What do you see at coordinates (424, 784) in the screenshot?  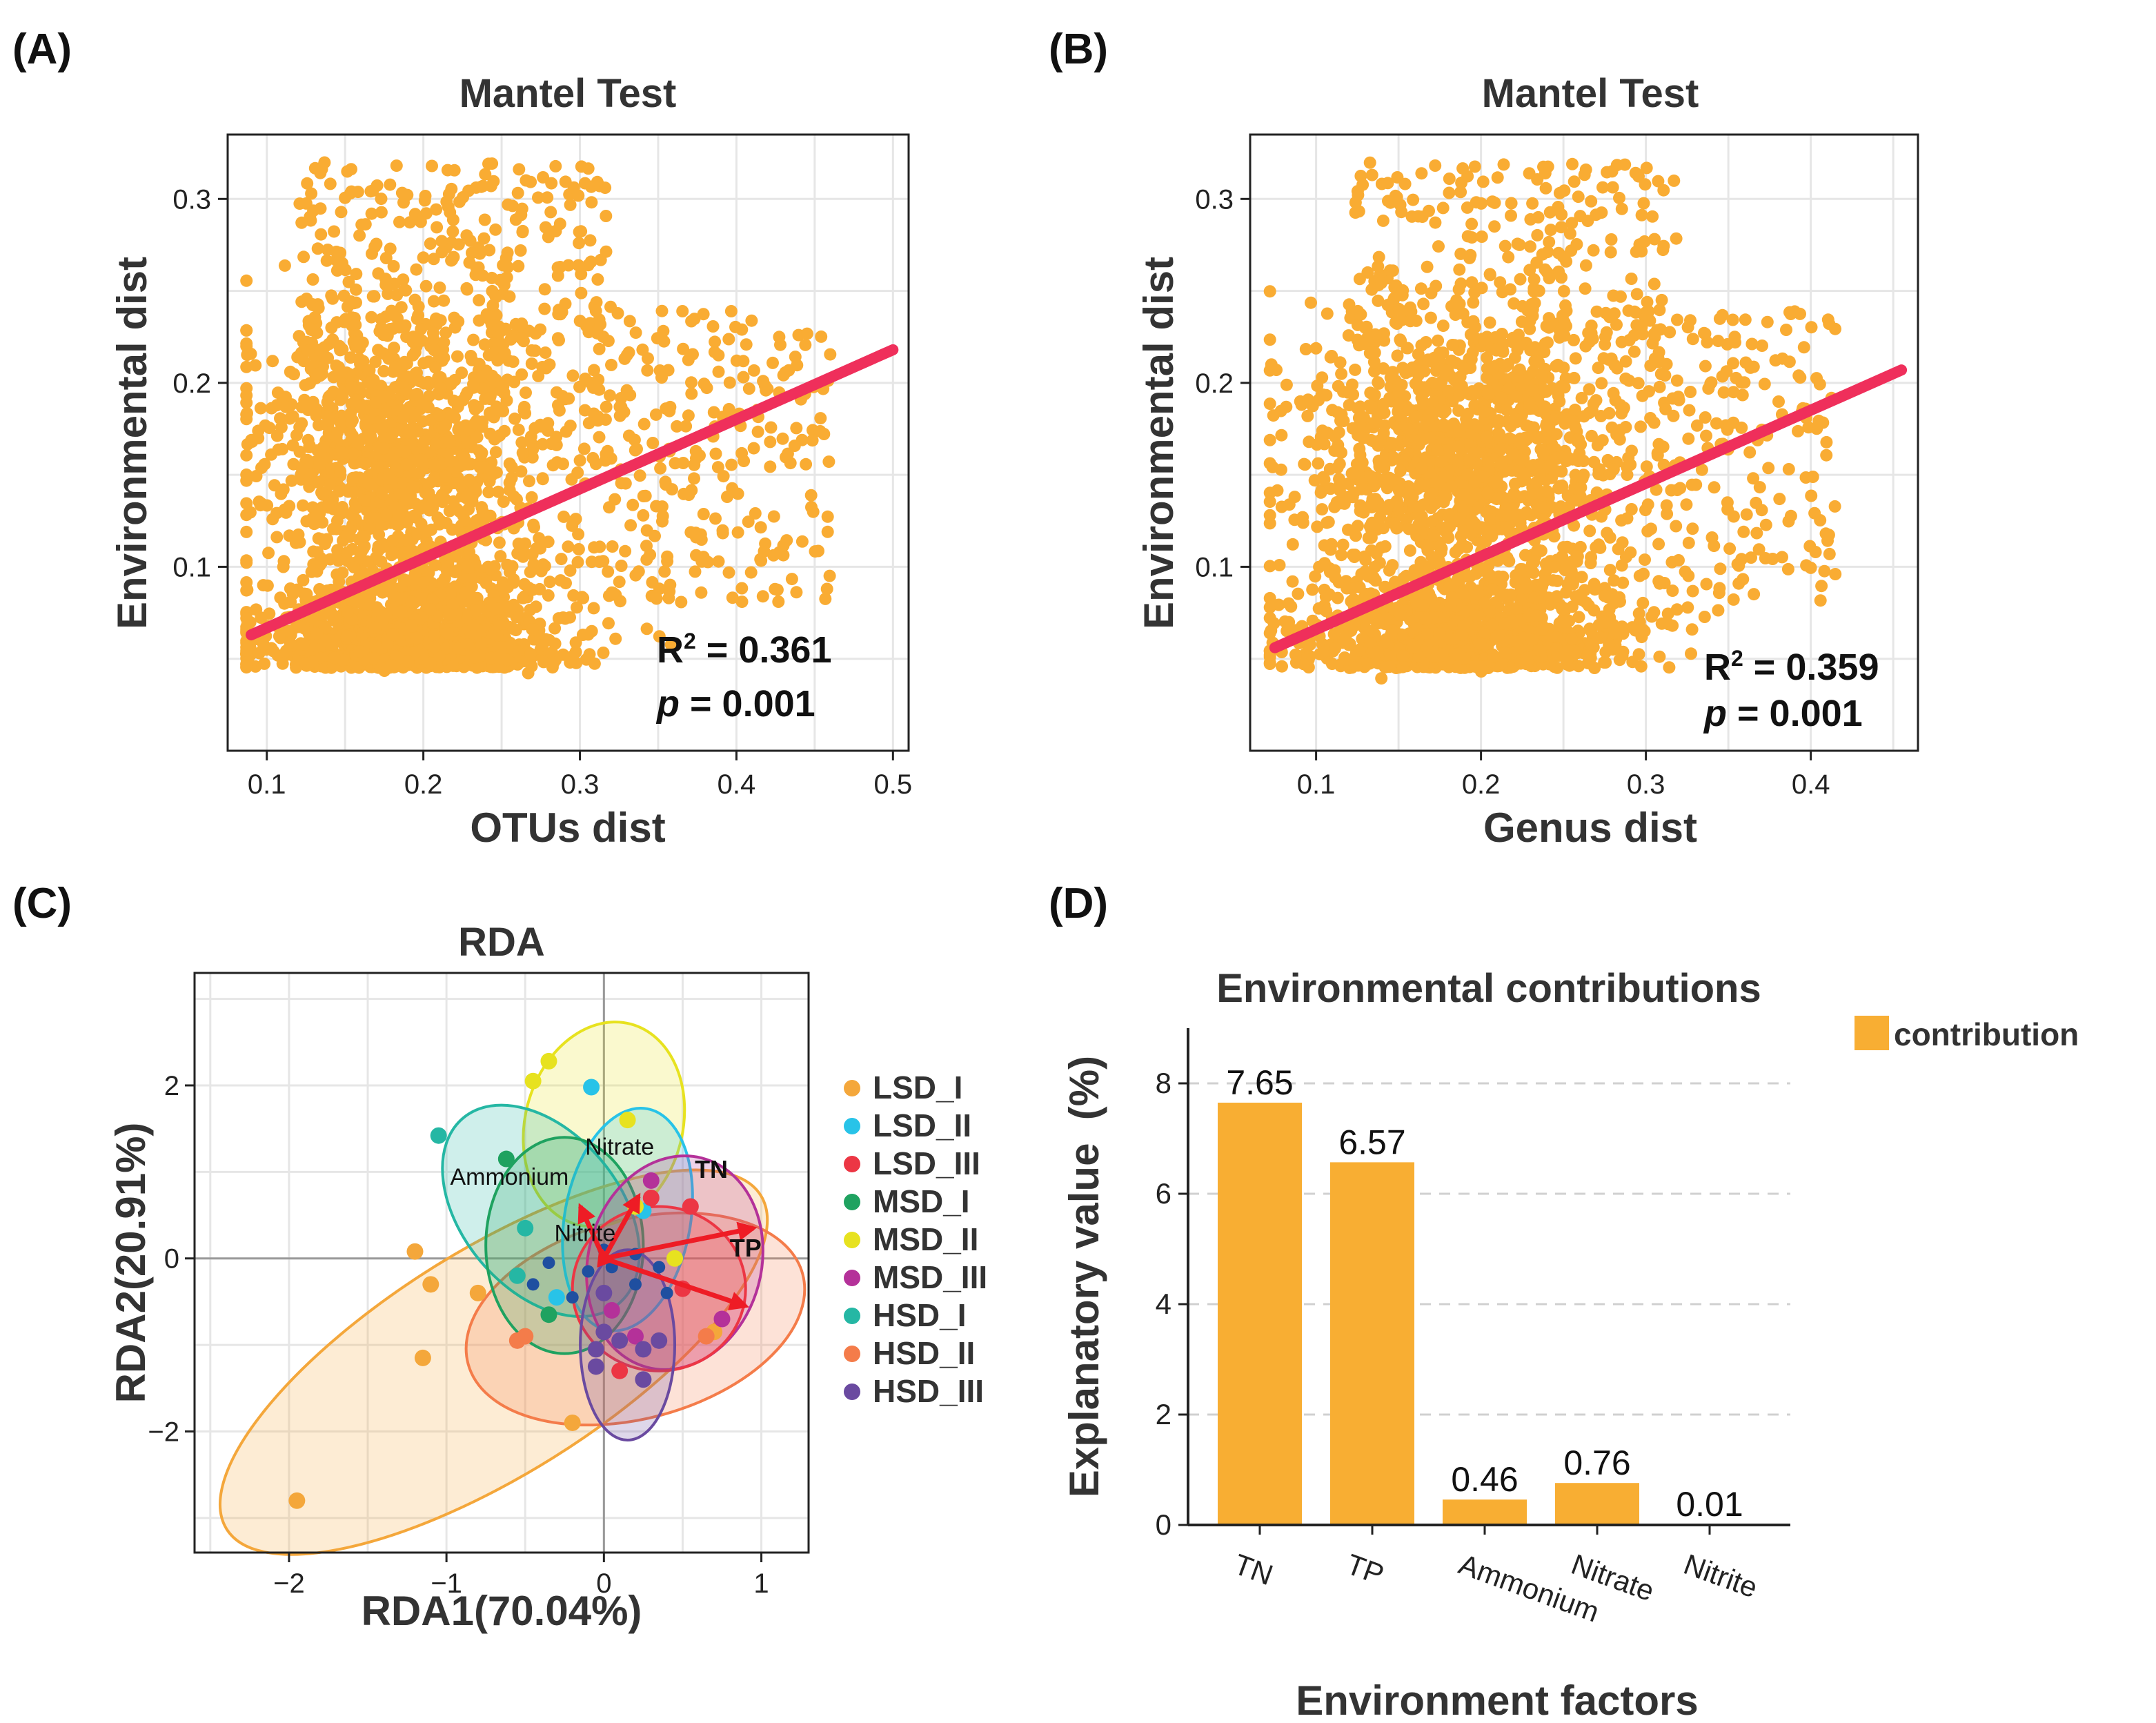 I see `x-tick-label: 0.2` at bounding box center [424, 784].